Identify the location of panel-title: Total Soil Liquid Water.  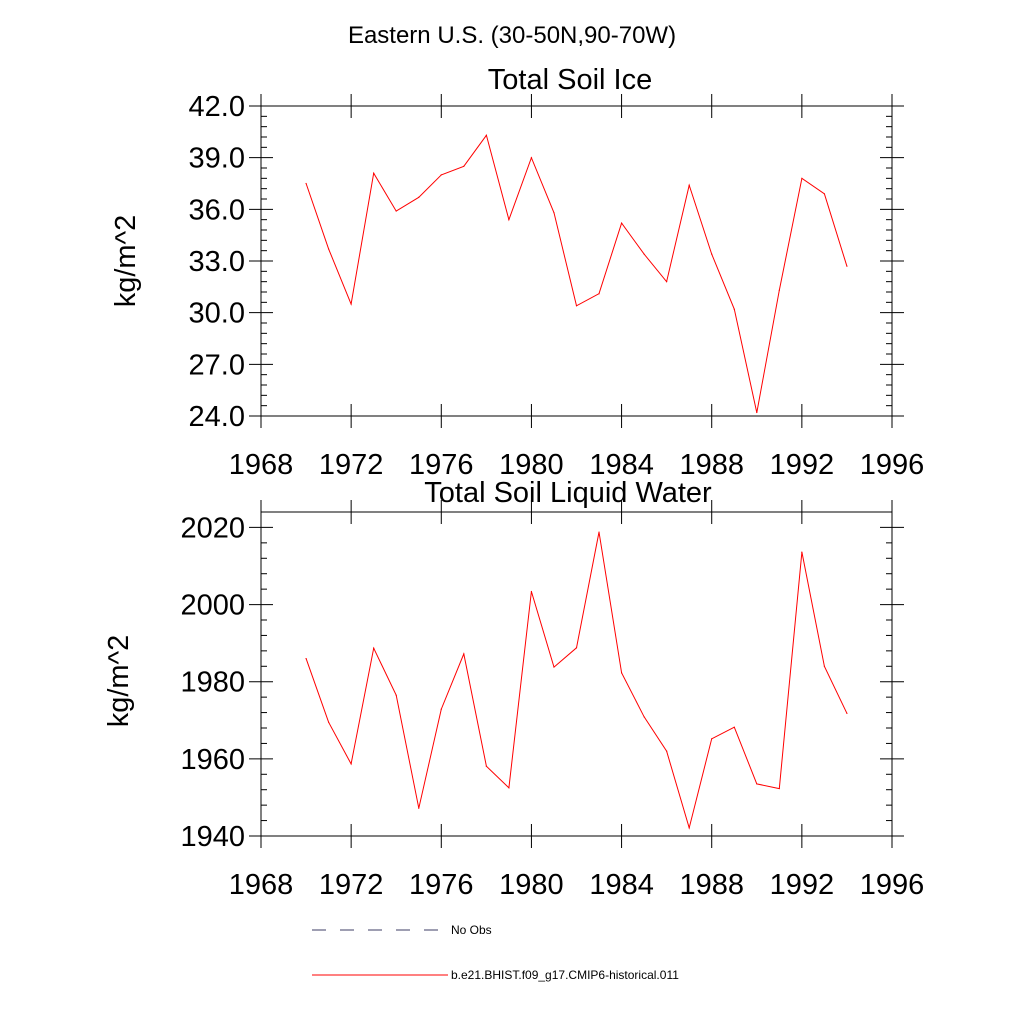
(568, 493).